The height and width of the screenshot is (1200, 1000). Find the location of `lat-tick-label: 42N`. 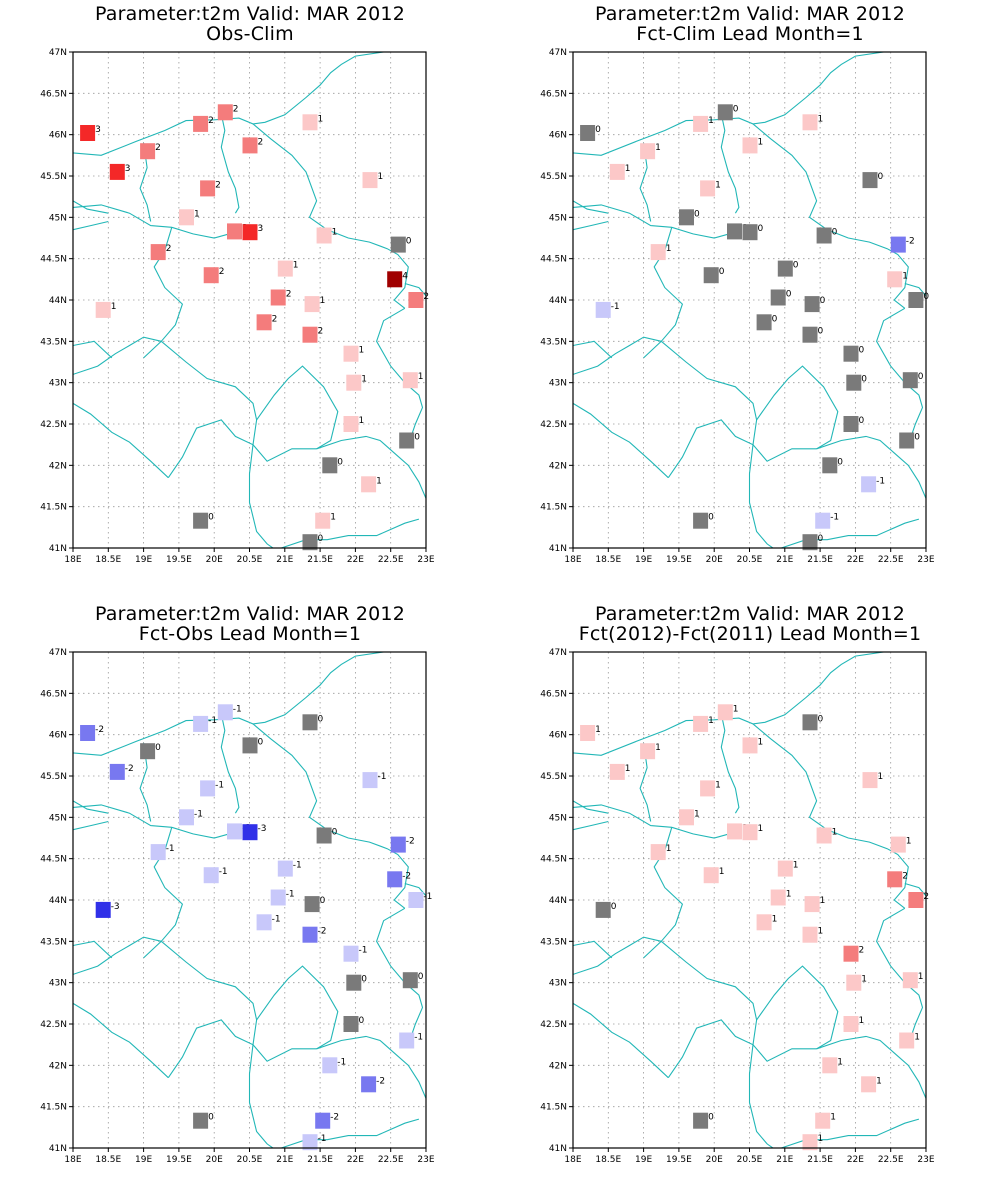

lat-tick-label: 42N is located at coordinates (58, 466).